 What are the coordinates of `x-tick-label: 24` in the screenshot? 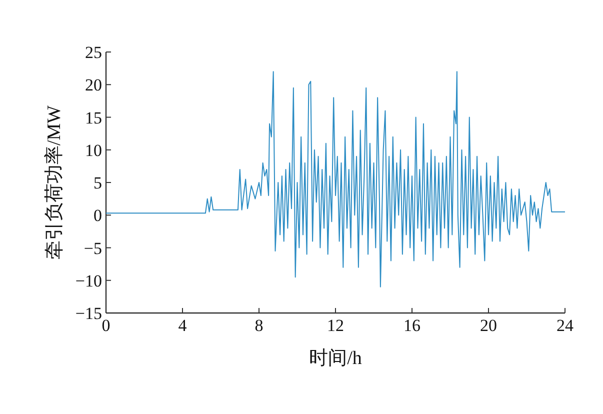 It's located at (565, 325).